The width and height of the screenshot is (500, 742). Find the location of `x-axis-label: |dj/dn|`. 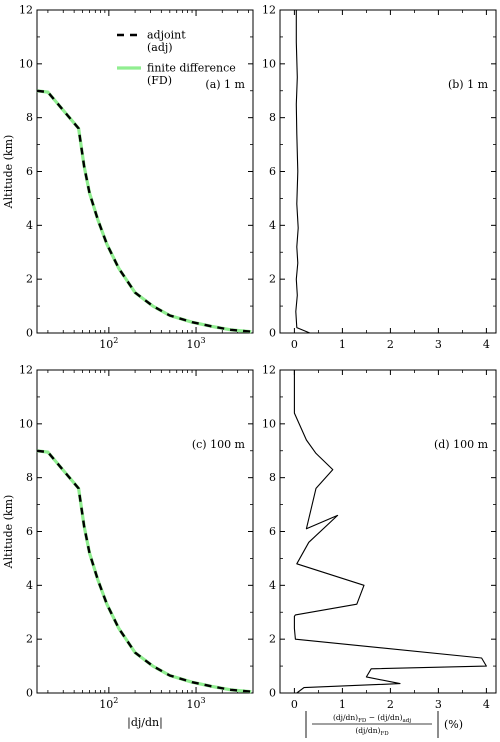

x-axis-label: |dj/dn| is located at coordinates (145, 723).